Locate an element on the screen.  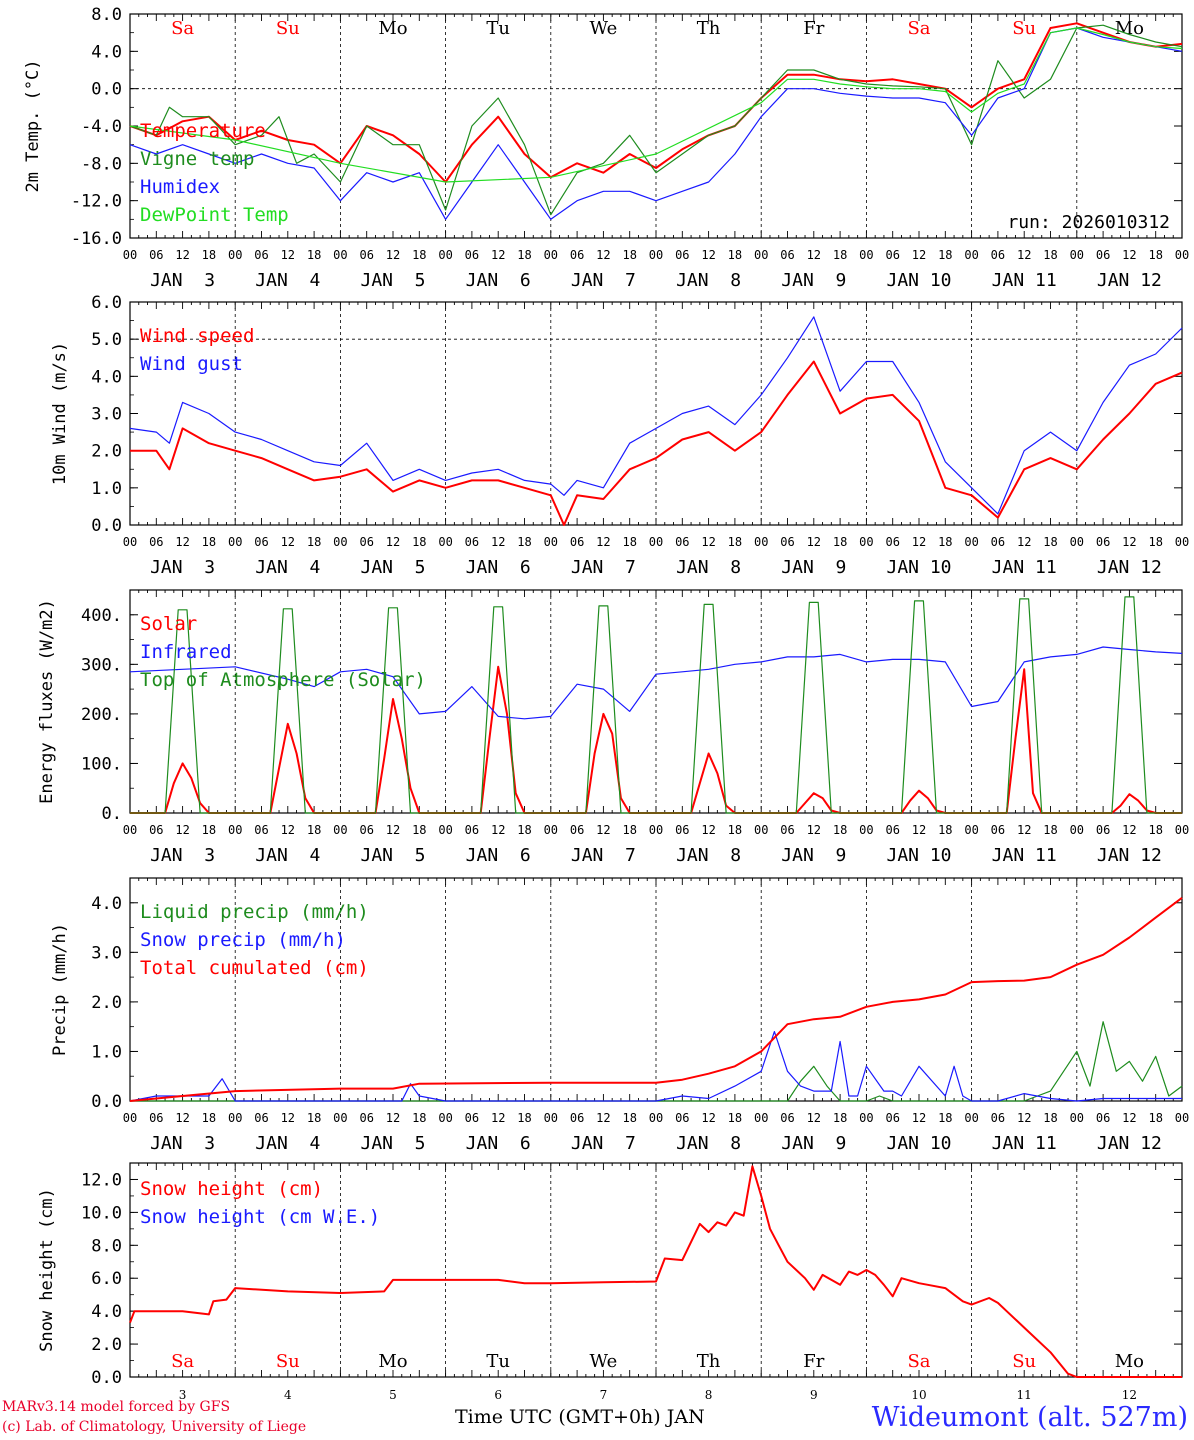
weekday-label: We is located at coordinates (604, 28).